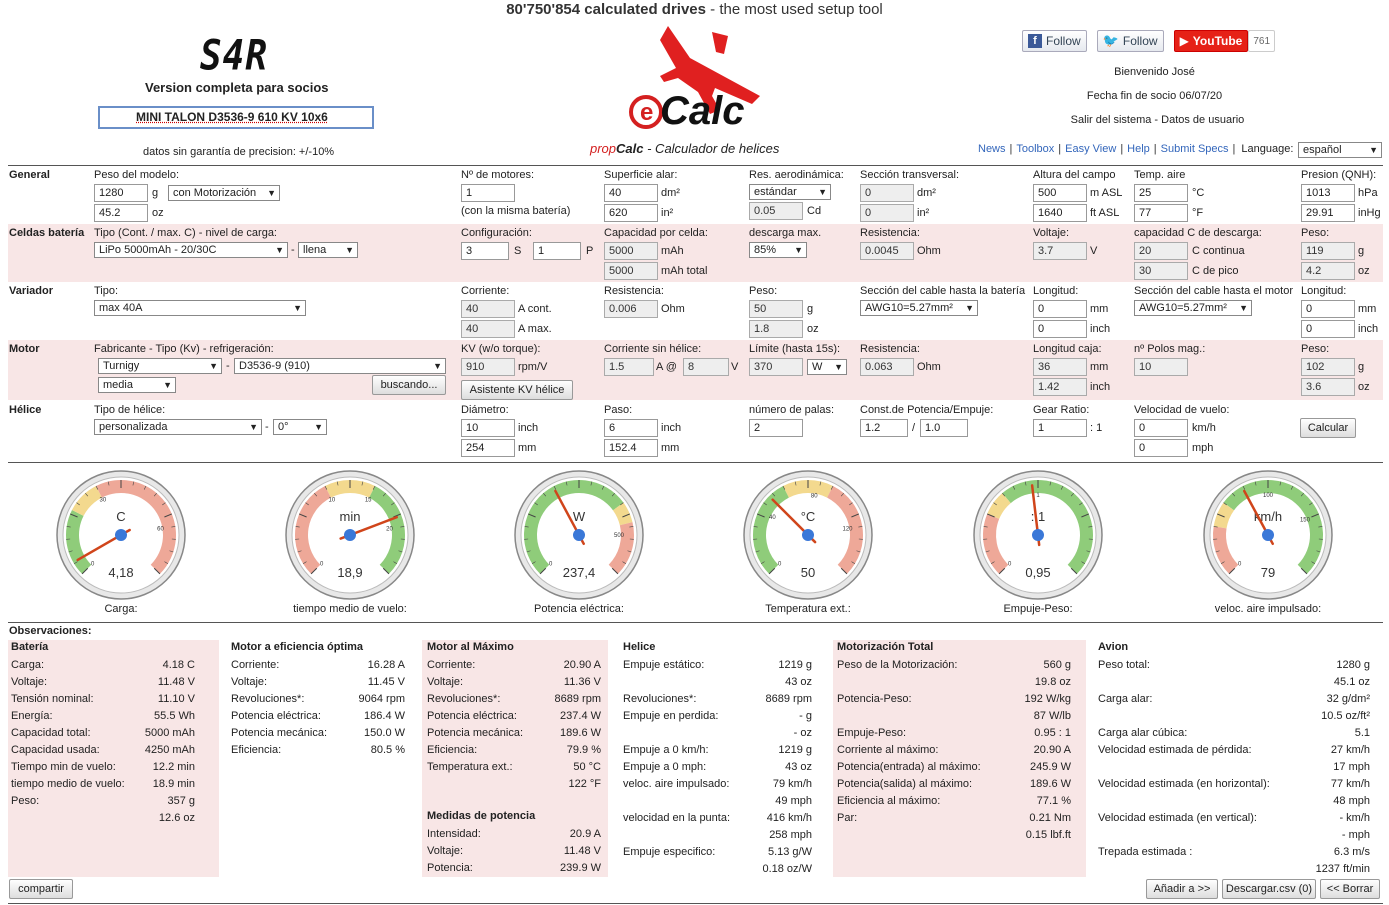  I want to click on thrust-constant-input: 1.0, so click(944, 428).